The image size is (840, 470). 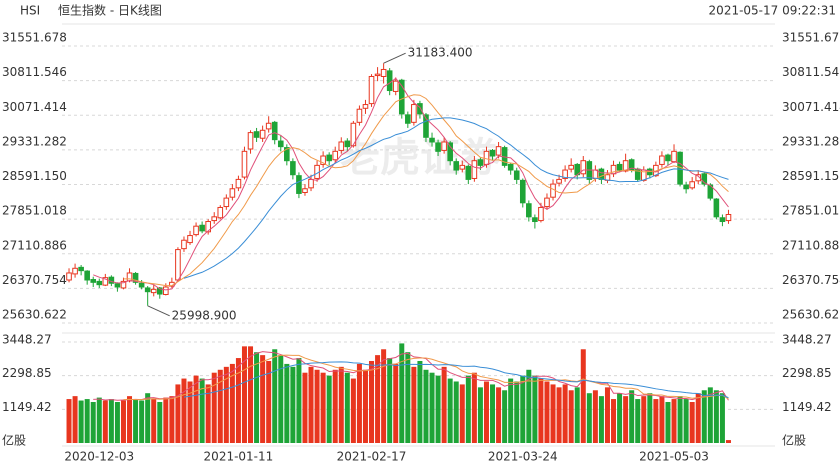 I want to click on y-tick-label: 27851.018, so click(x=811, y=211).